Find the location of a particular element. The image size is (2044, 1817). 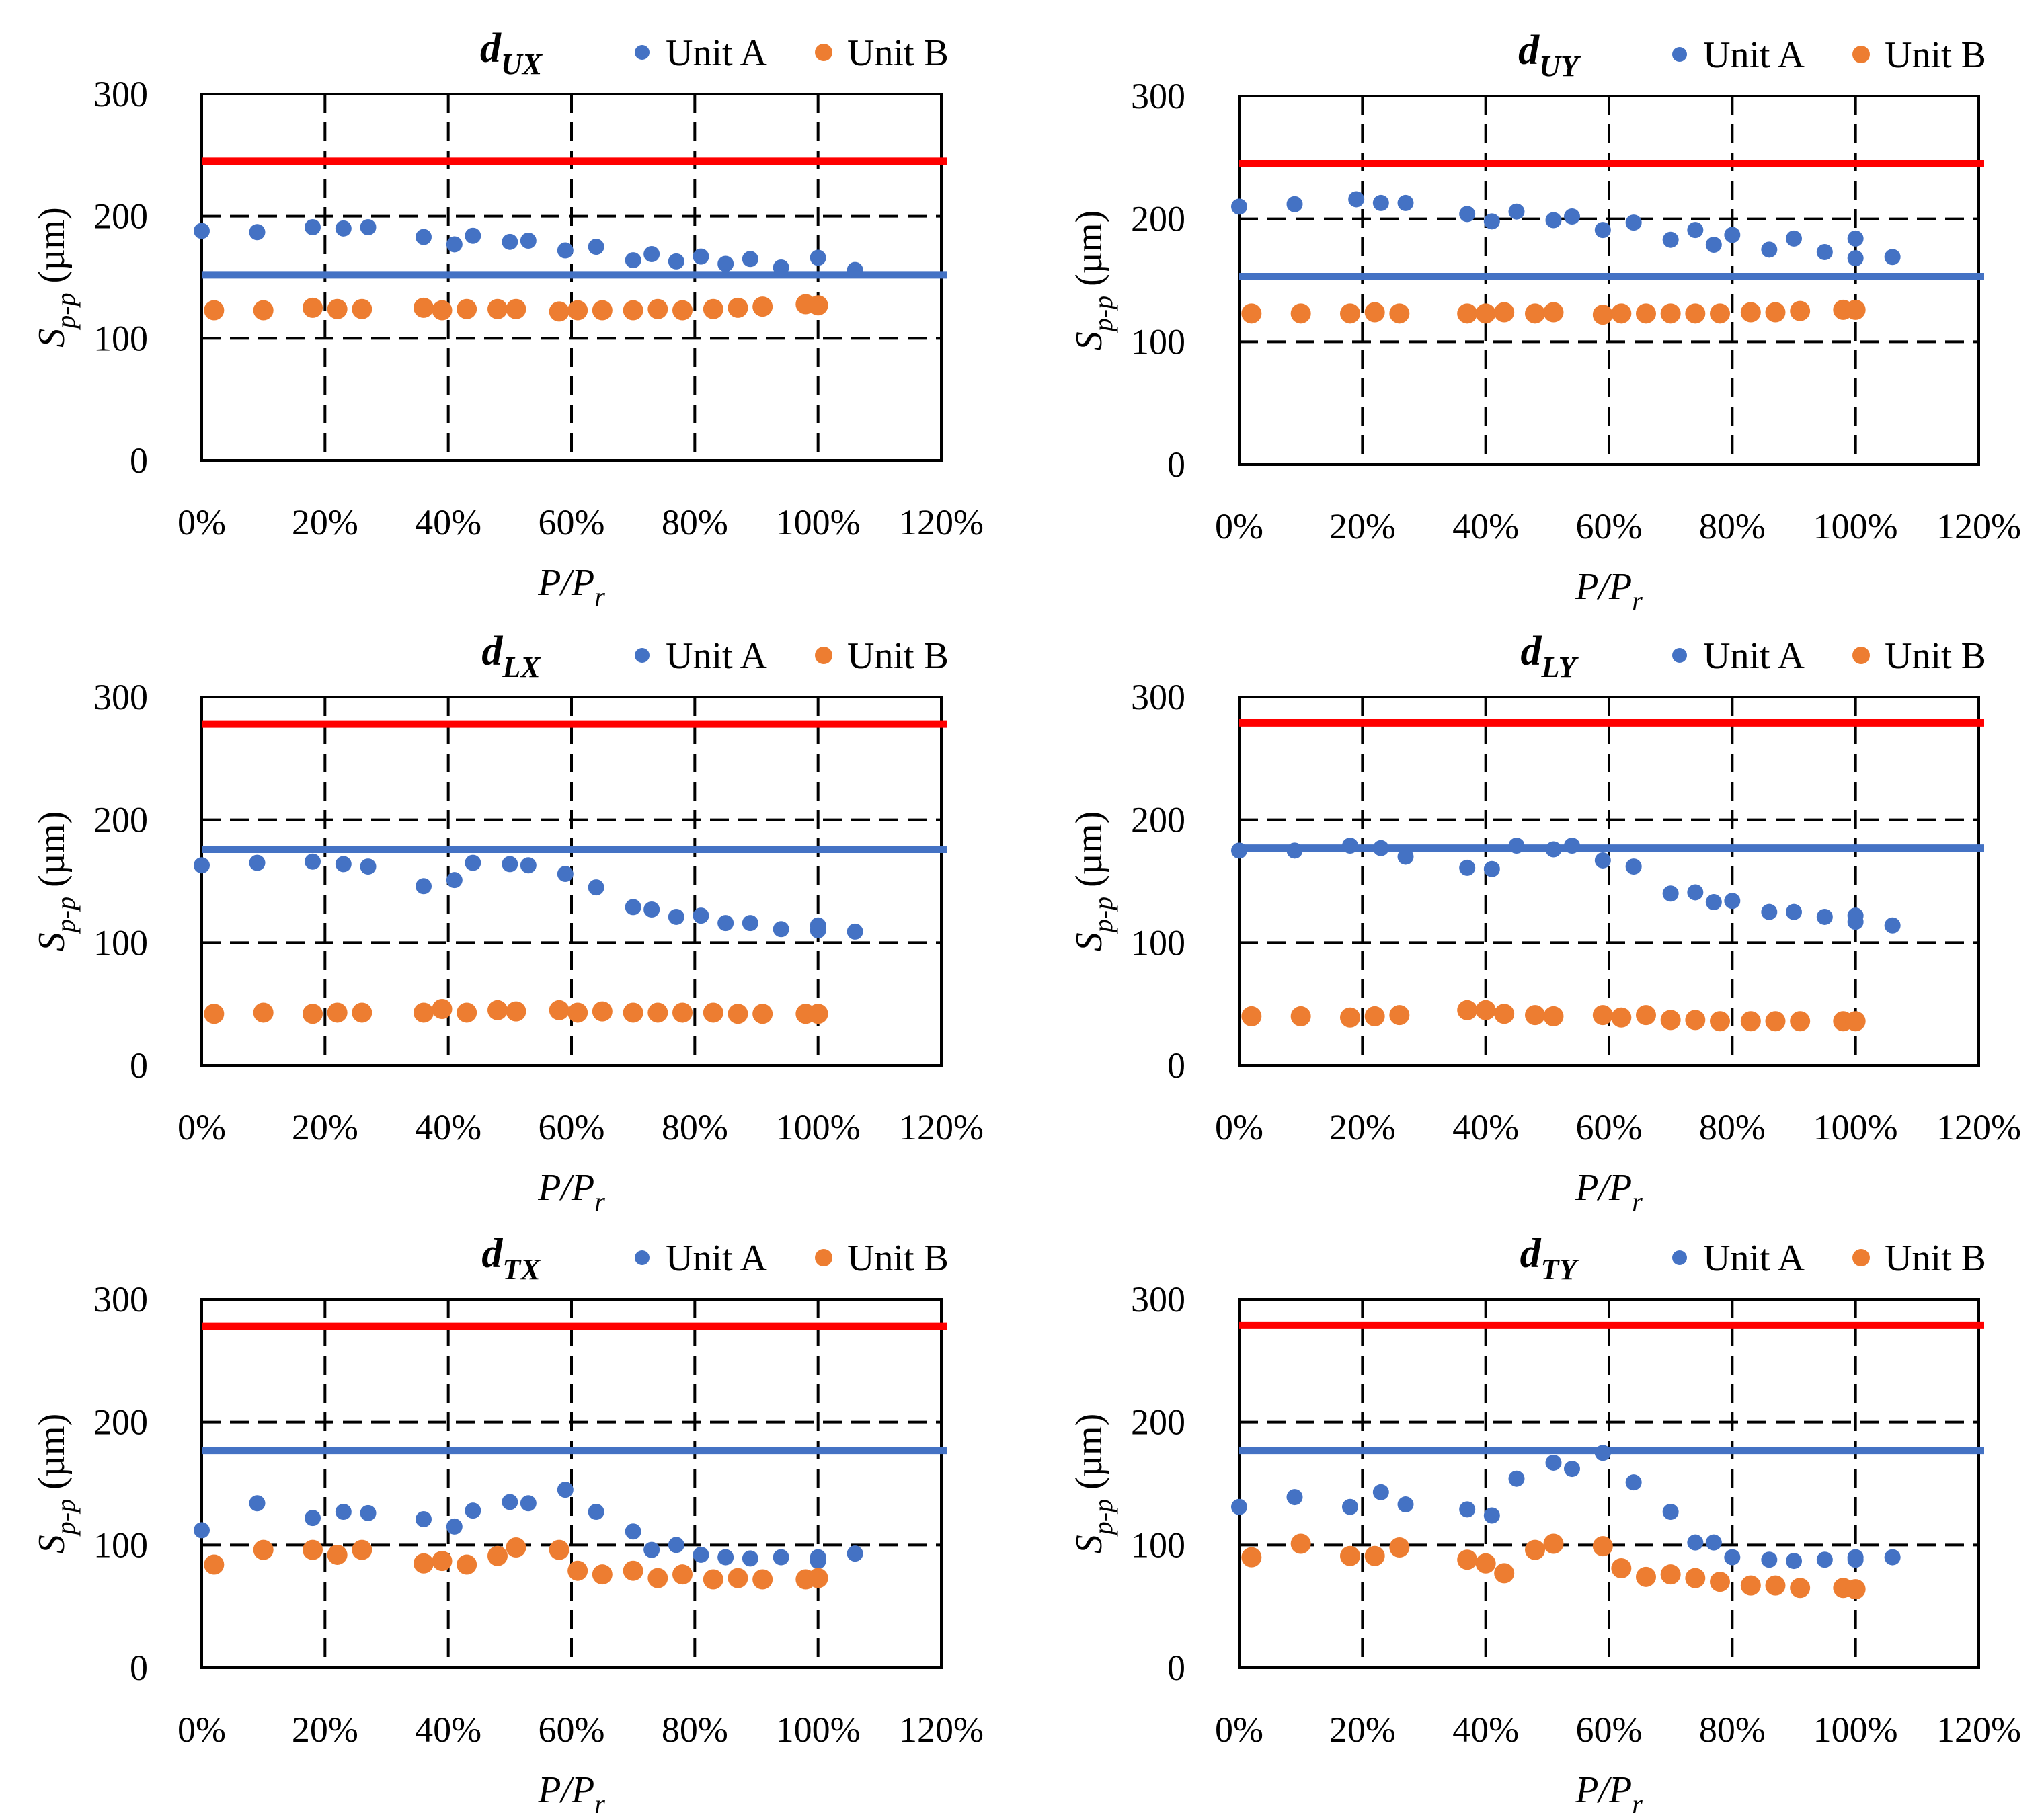

chart-title: dTX is located at coordinates (511, 1258).